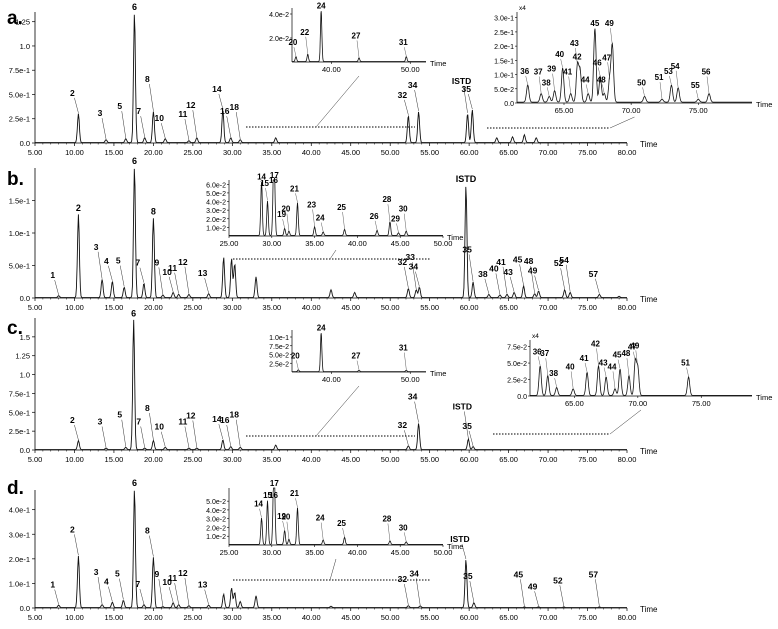 This screenshot has height=629, width=778. I want to click on inset-peak-label: 15, so click(267, 495).